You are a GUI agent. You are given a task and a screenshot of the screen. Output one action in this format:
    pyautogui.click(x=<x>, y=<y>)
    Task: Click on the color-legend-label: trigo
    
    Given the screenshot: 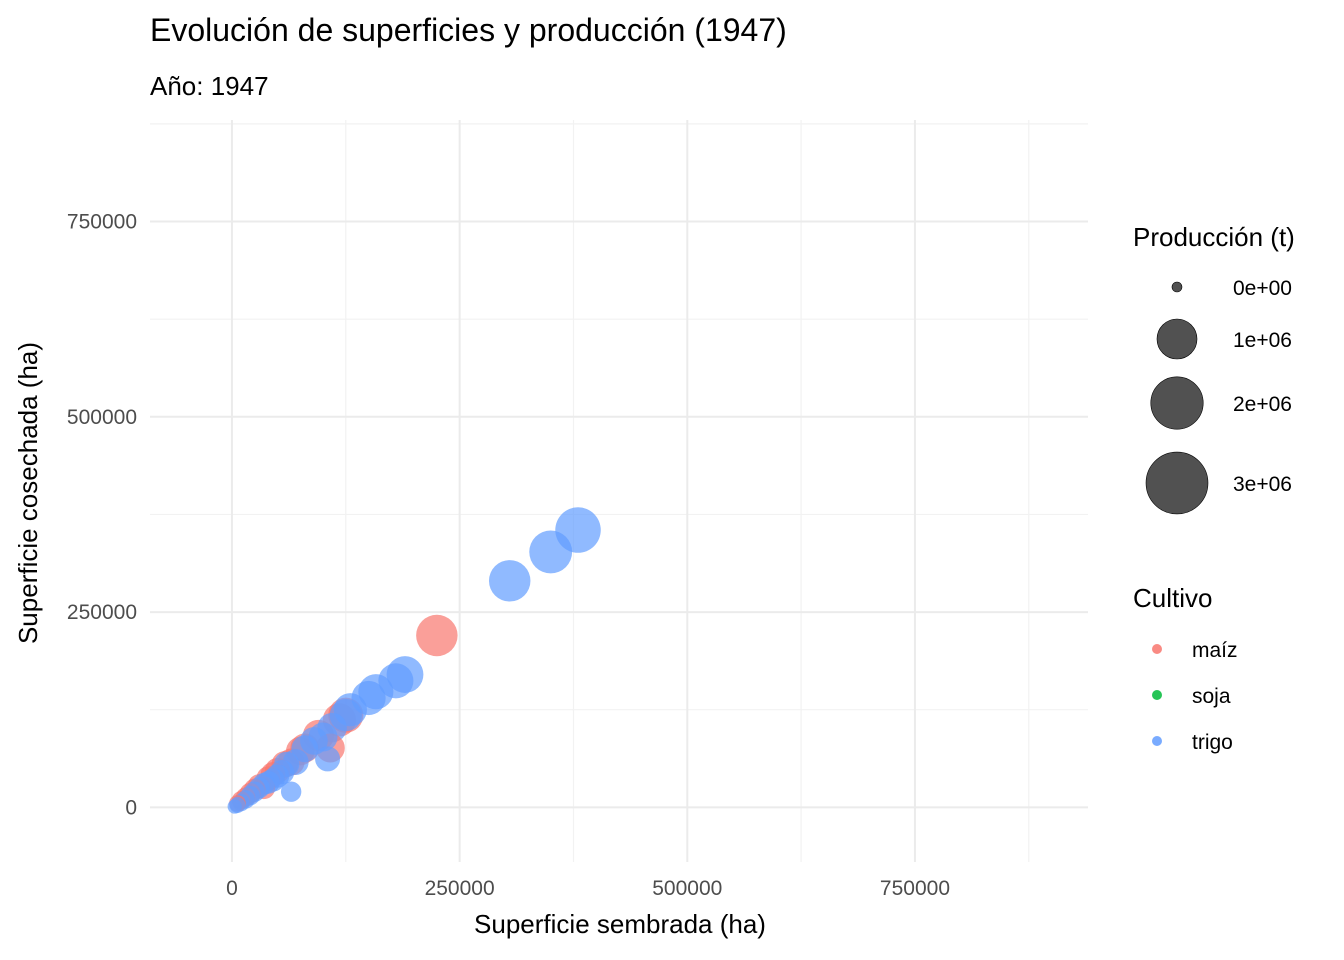 What is the action you would take?
    pyautogui.click(x=1212, y=742)
    